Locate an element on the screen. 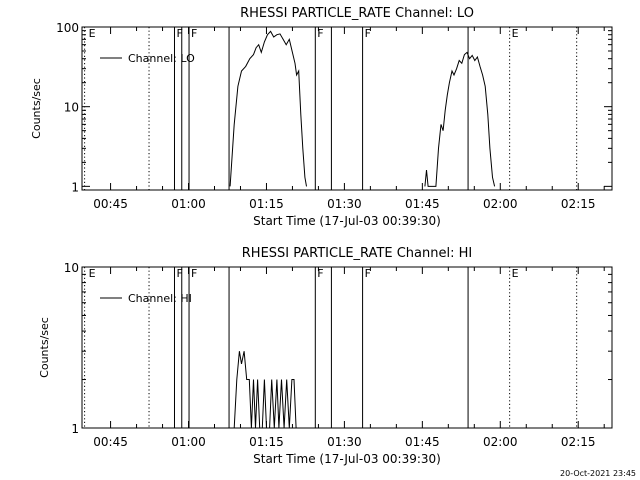 The image size is (640, 480). chart-title: RHESSI PARTICLE_RATE Channel: HI is located at coordinates (357, 253).